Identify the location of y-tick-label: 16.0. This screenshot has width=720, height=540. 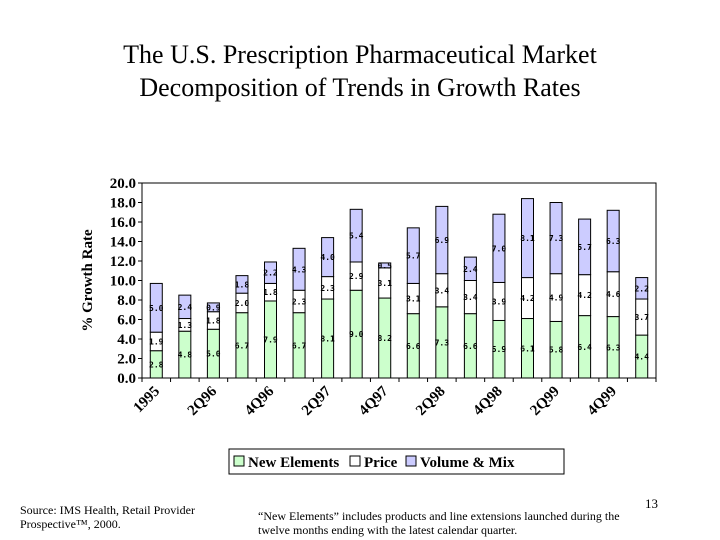
(123, 223).